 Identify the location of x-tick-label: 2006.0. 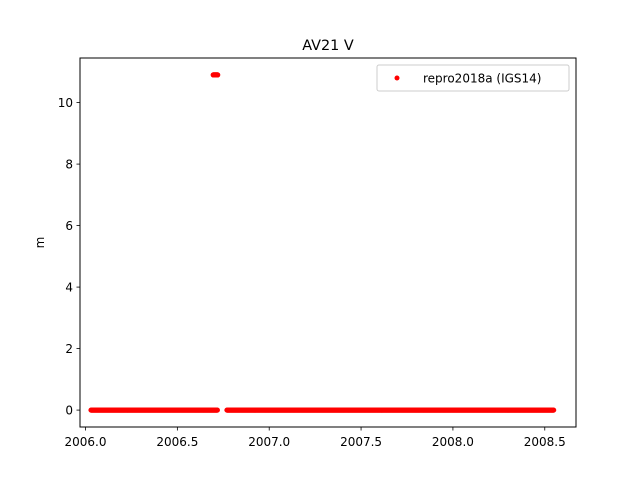
(86, 442).